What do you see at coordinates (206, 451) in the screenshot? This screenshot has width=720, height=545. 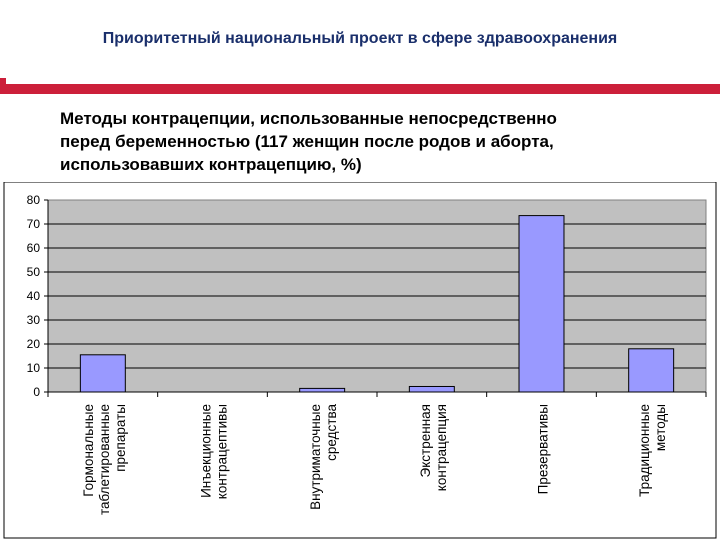 I see `x-category-label: Инъекционные` at bounding box center [206, 451].